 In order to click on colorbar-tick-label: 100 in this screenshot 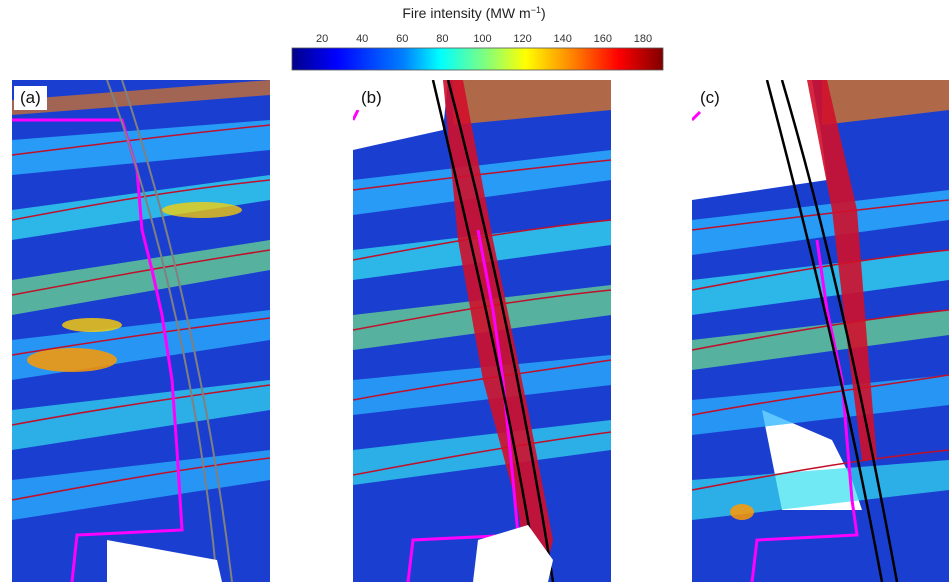, I will do `click(482, 39)`.